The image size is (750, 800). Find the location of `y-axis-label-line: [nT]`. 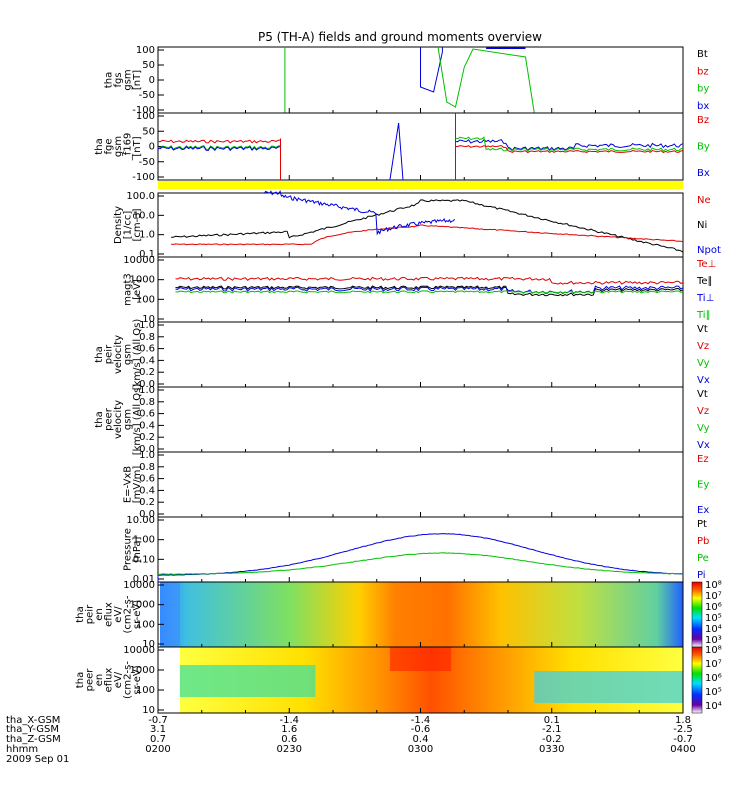

y-axis-label-line: [nT] is located at coordinates (137, 146).